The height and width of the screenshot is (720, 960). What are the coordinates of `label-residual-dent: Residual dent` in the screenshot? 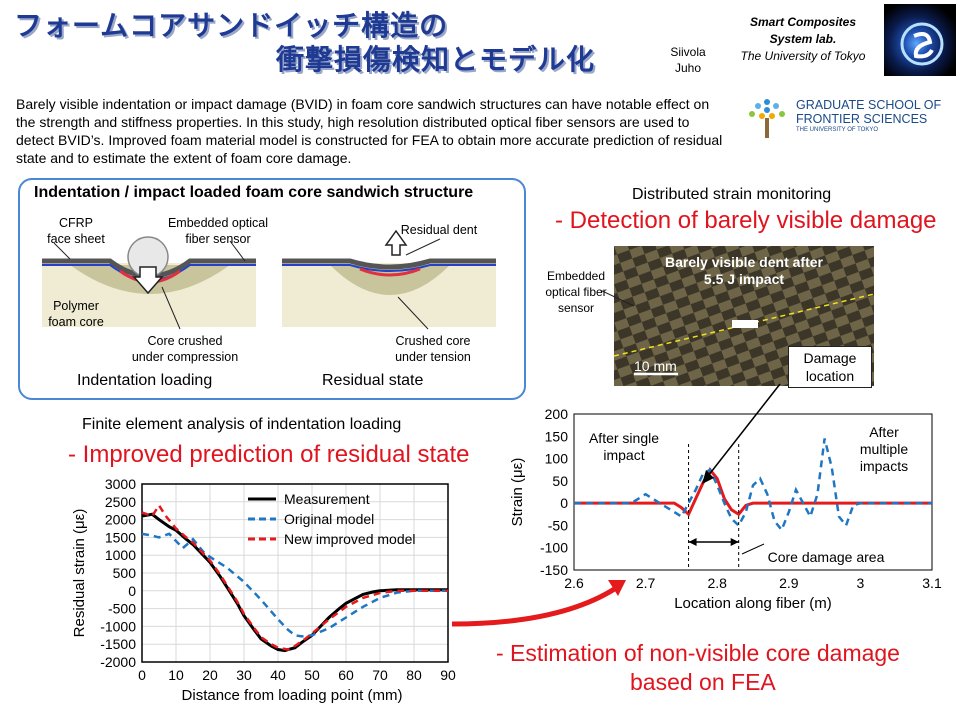 It's located at (439, 230).